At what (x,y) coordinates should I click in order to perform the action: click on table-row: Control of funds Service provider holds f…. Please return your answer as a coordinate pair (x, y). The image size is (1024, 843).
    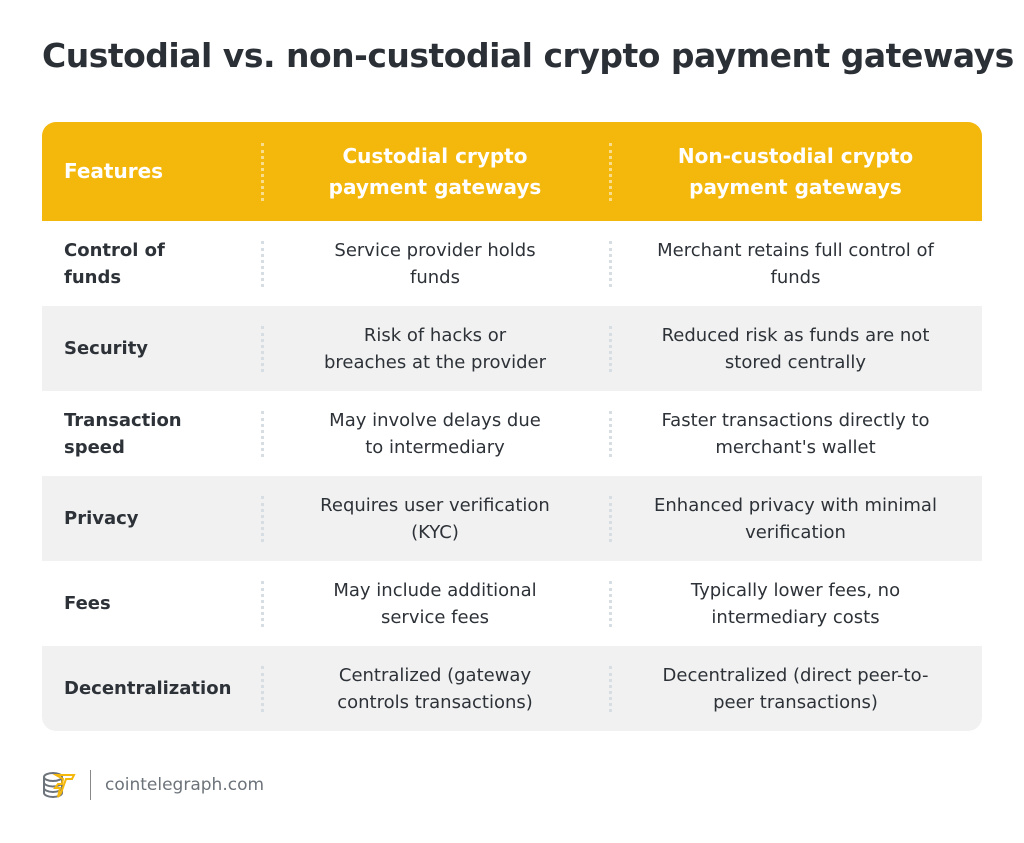
    Looking at the image, I should click on (512, 263).